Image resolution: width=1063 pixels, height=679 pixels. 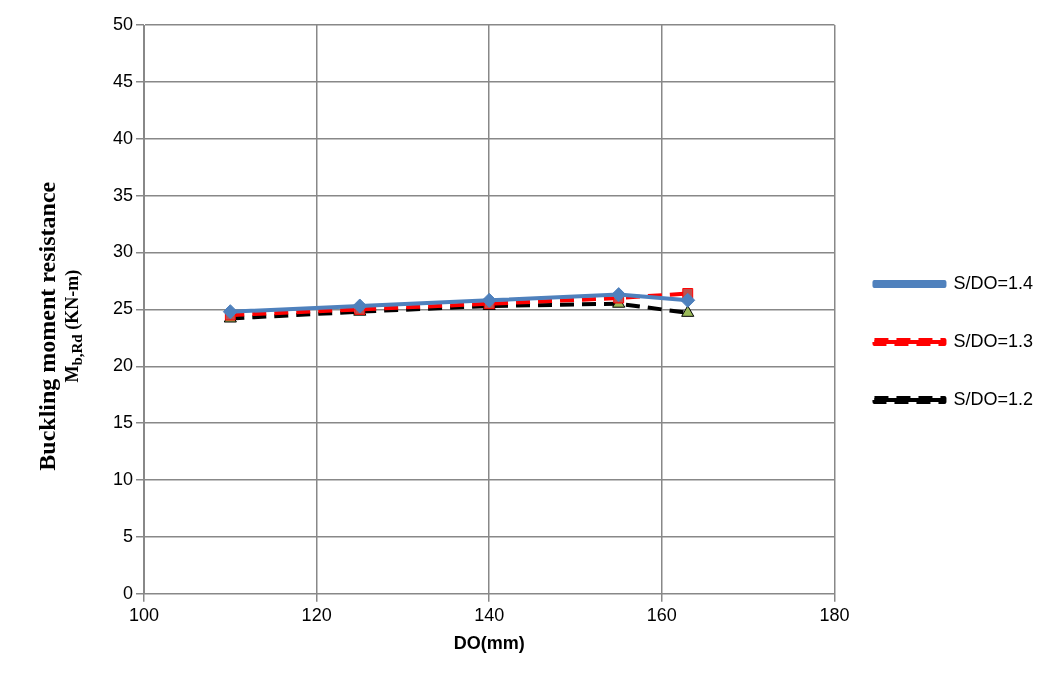 What do you see at coordinates (123, 80) in the screenshot?
I see `y-tick-label: 45` at bounding box center [123, 80].